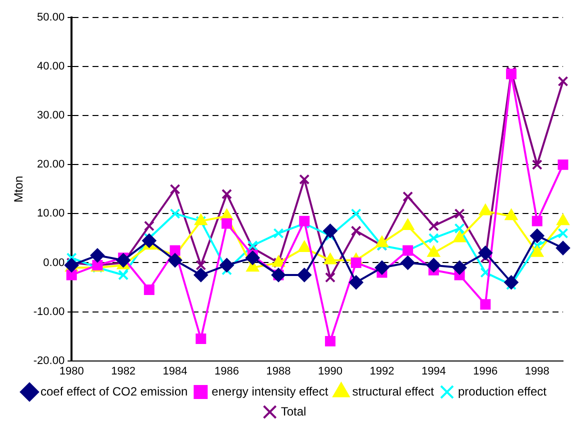  What do you see at coordinates (51, 164) in the screenshot?
I see `y-tick-label: 20.00` at bounding box center [51, 164].